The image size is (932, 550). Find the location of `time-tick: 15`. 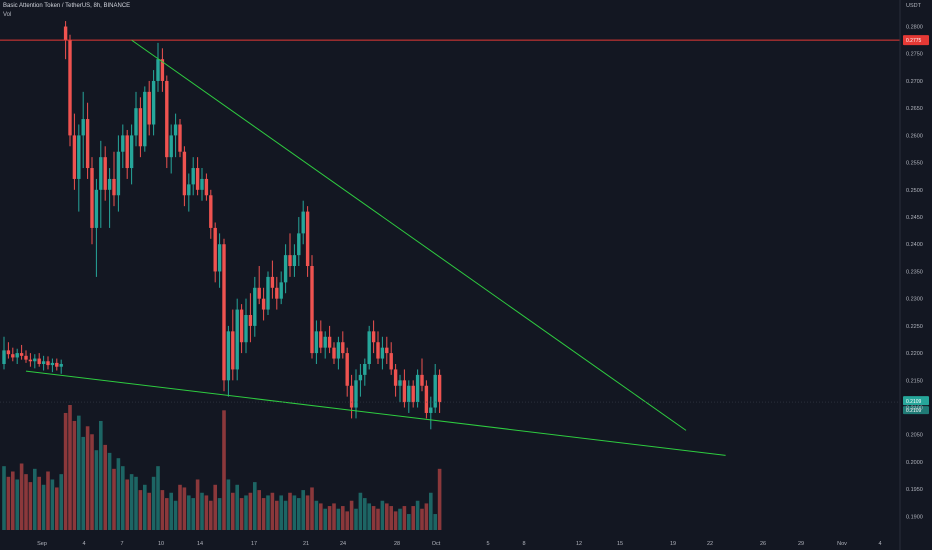

time-tick: 15 is located at coordinates (620, 544).